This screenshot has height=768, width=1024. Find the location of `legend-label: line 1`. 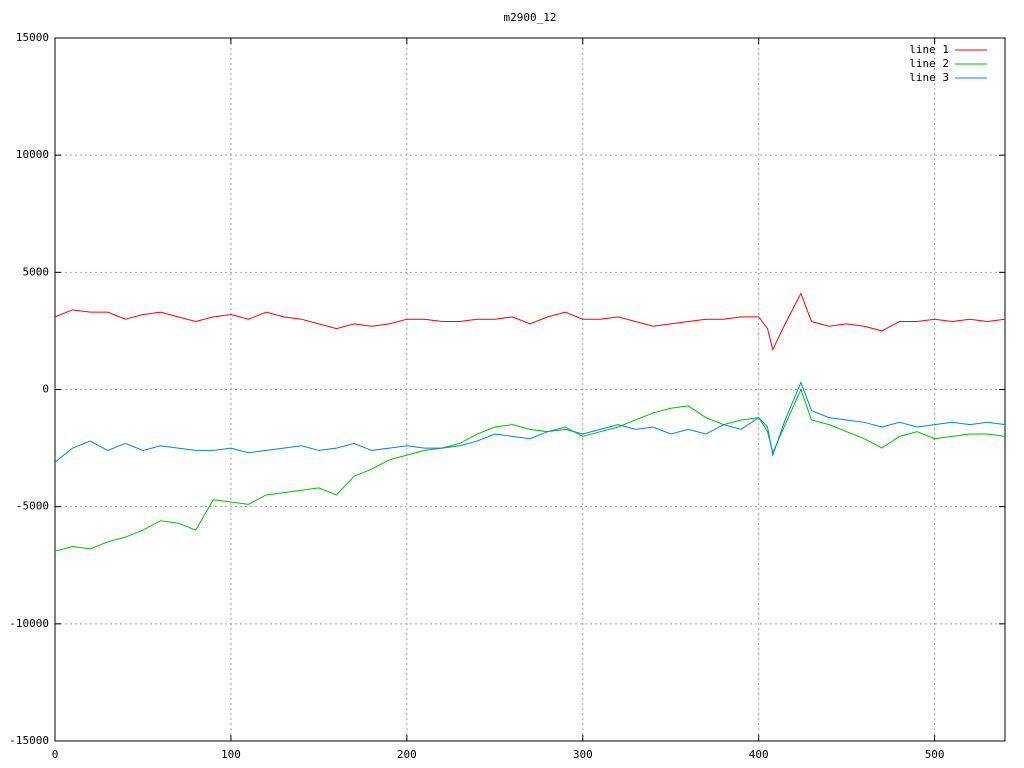

legend-label: line 1 is located at coordinates (929, 49).